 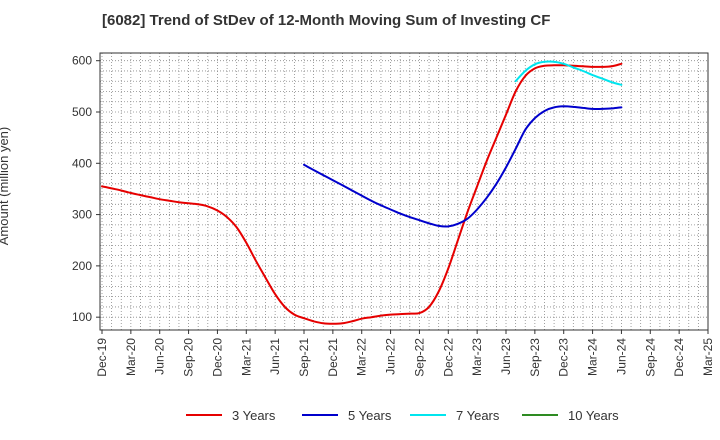 I want to click on y-tick-label: 200, so click(x=82, y=266).